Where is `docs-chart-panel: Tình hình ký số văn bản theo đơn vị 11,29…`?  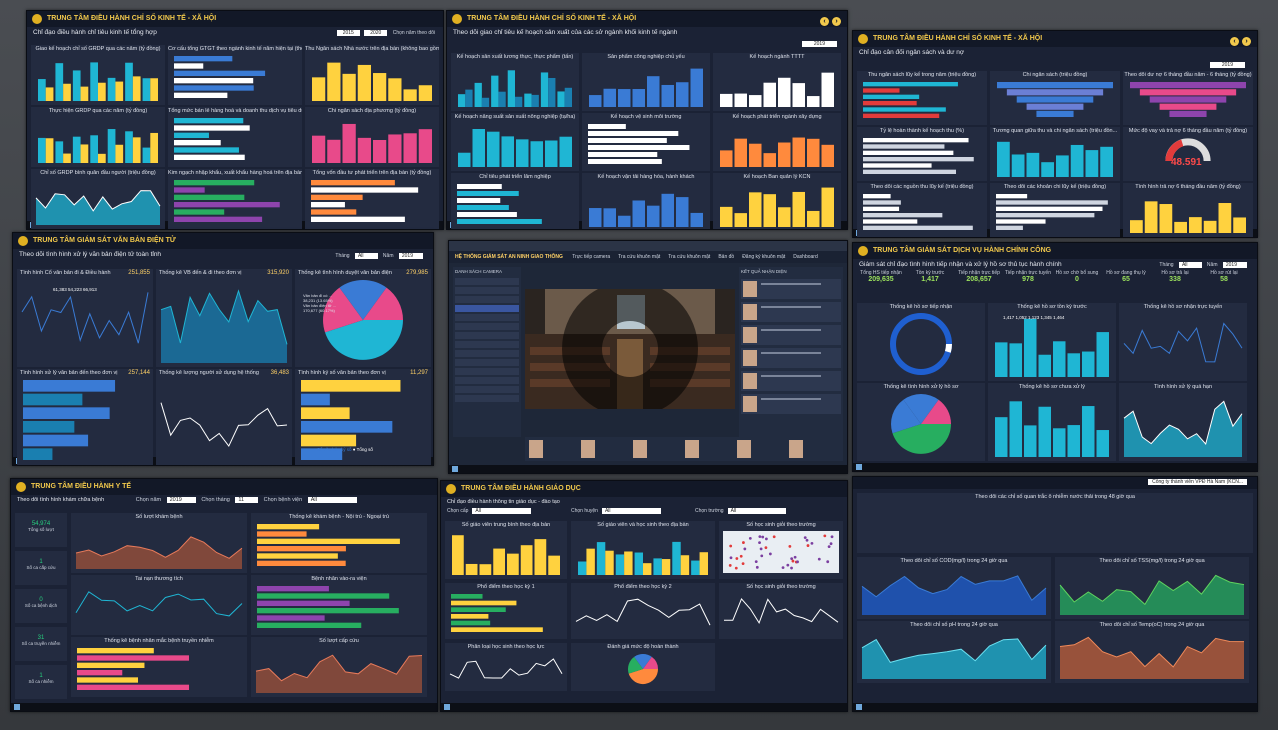 docs-chart-panel: Tình hình ký số văn bản theo đơn vị 11,29… is located at coordinates (363, 417).